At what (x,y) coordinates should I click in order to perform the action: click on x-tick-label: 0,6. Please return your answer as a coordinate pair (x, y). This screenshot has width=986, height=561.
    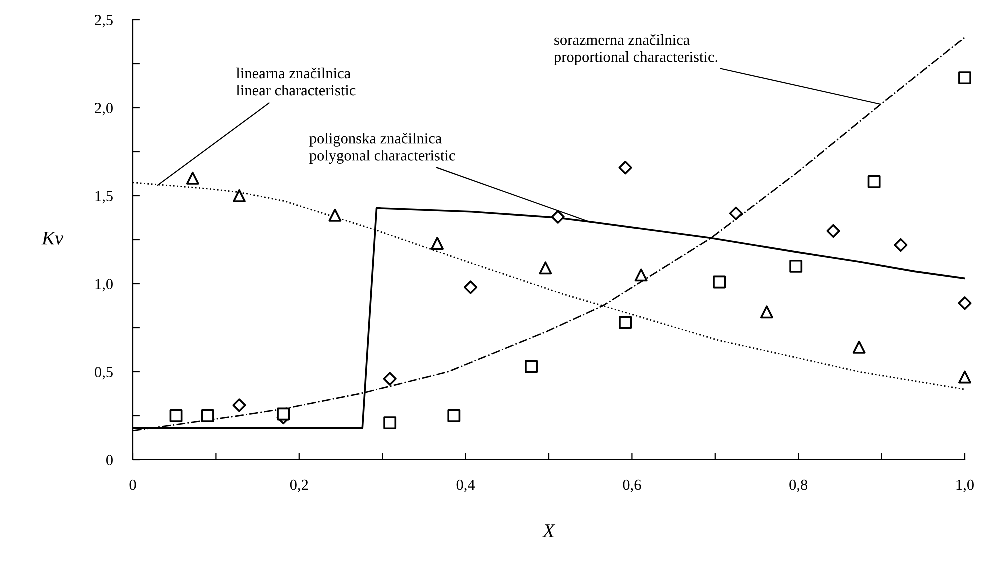
    Looking at the image, I should click on (632, 486).